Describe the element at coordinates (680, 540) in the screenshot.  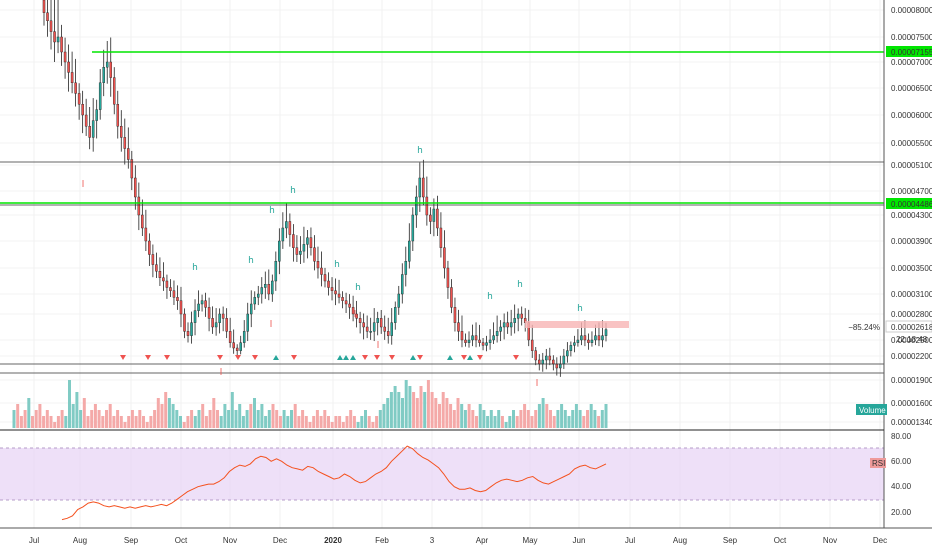
I see `x-tick-label: Aug` at that location.